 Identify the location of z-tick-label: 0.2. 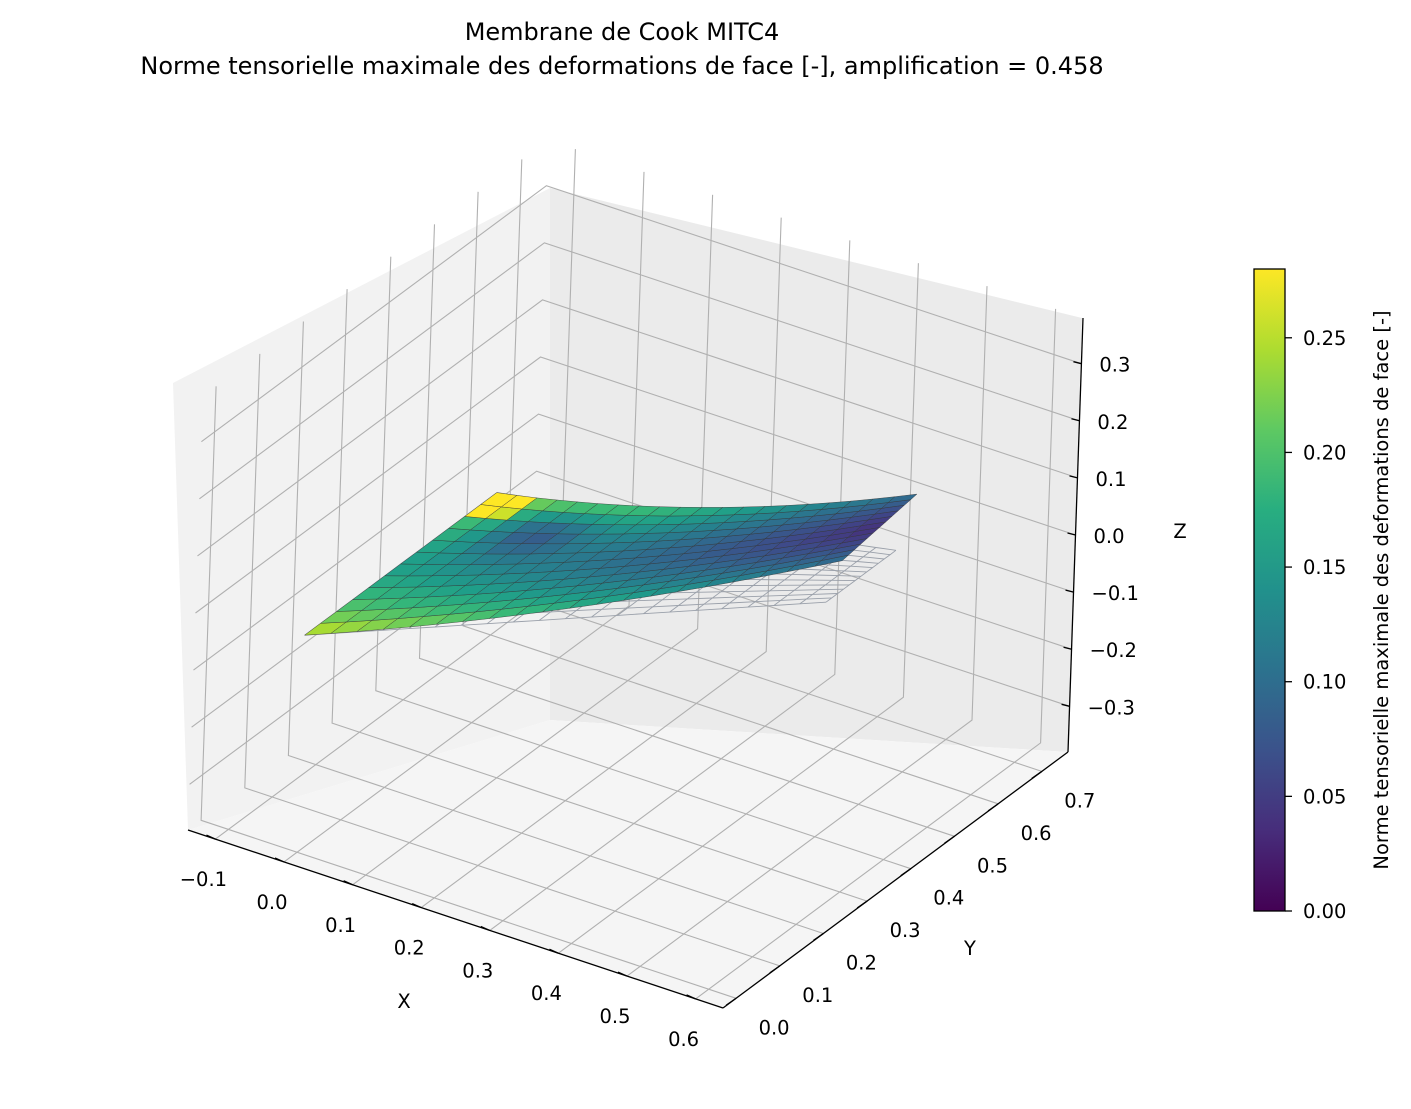
(1112, 422).